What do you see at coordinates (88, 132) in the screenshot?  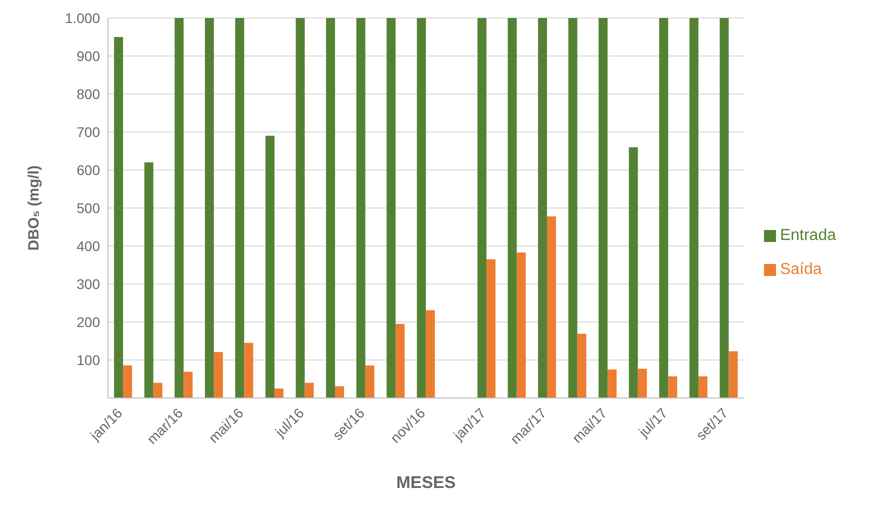 I see `y-tick-label: 700` at bounding box center [88, 132].